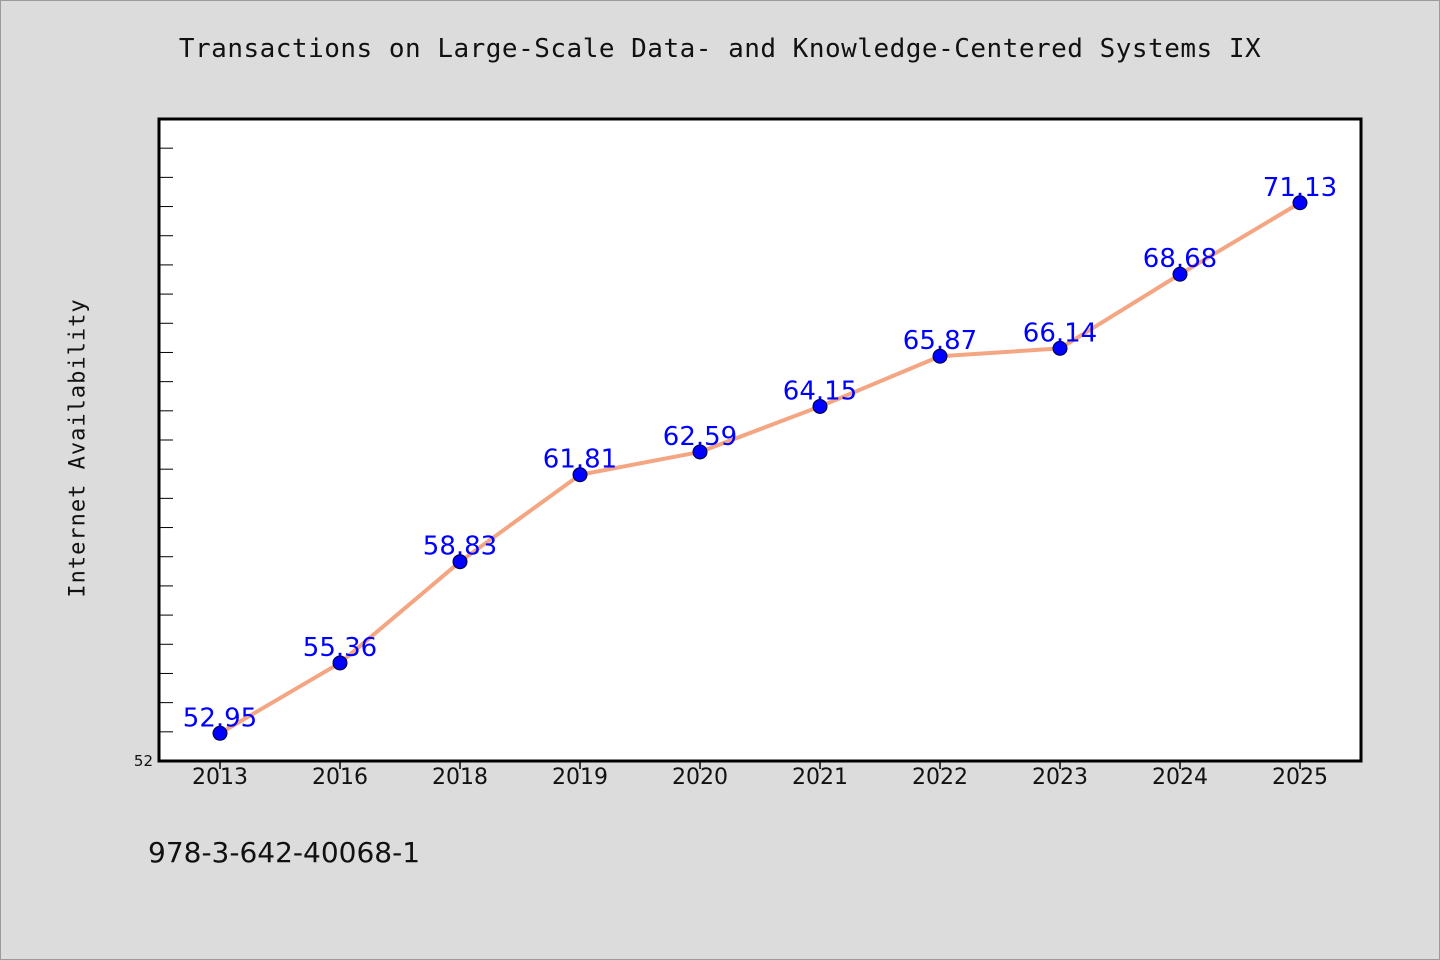  Describe the element at coordinates (220, 777) in the screenshot. I see `x-tick-label: 2013` at that location.